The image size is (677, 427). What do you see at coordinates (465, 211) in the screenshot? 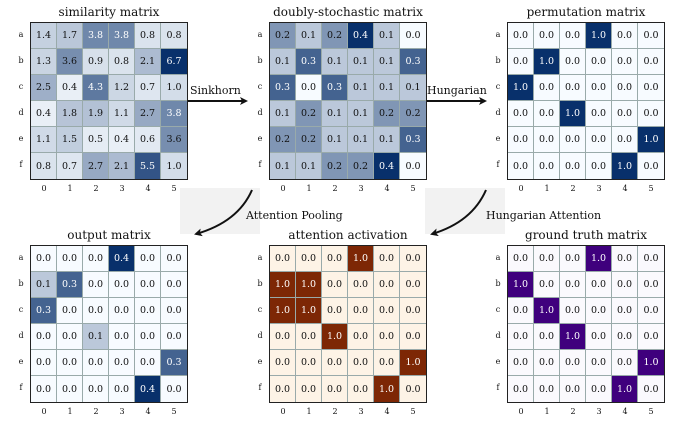
I see `right-arrow-shade` at bounding box center [465, 211].